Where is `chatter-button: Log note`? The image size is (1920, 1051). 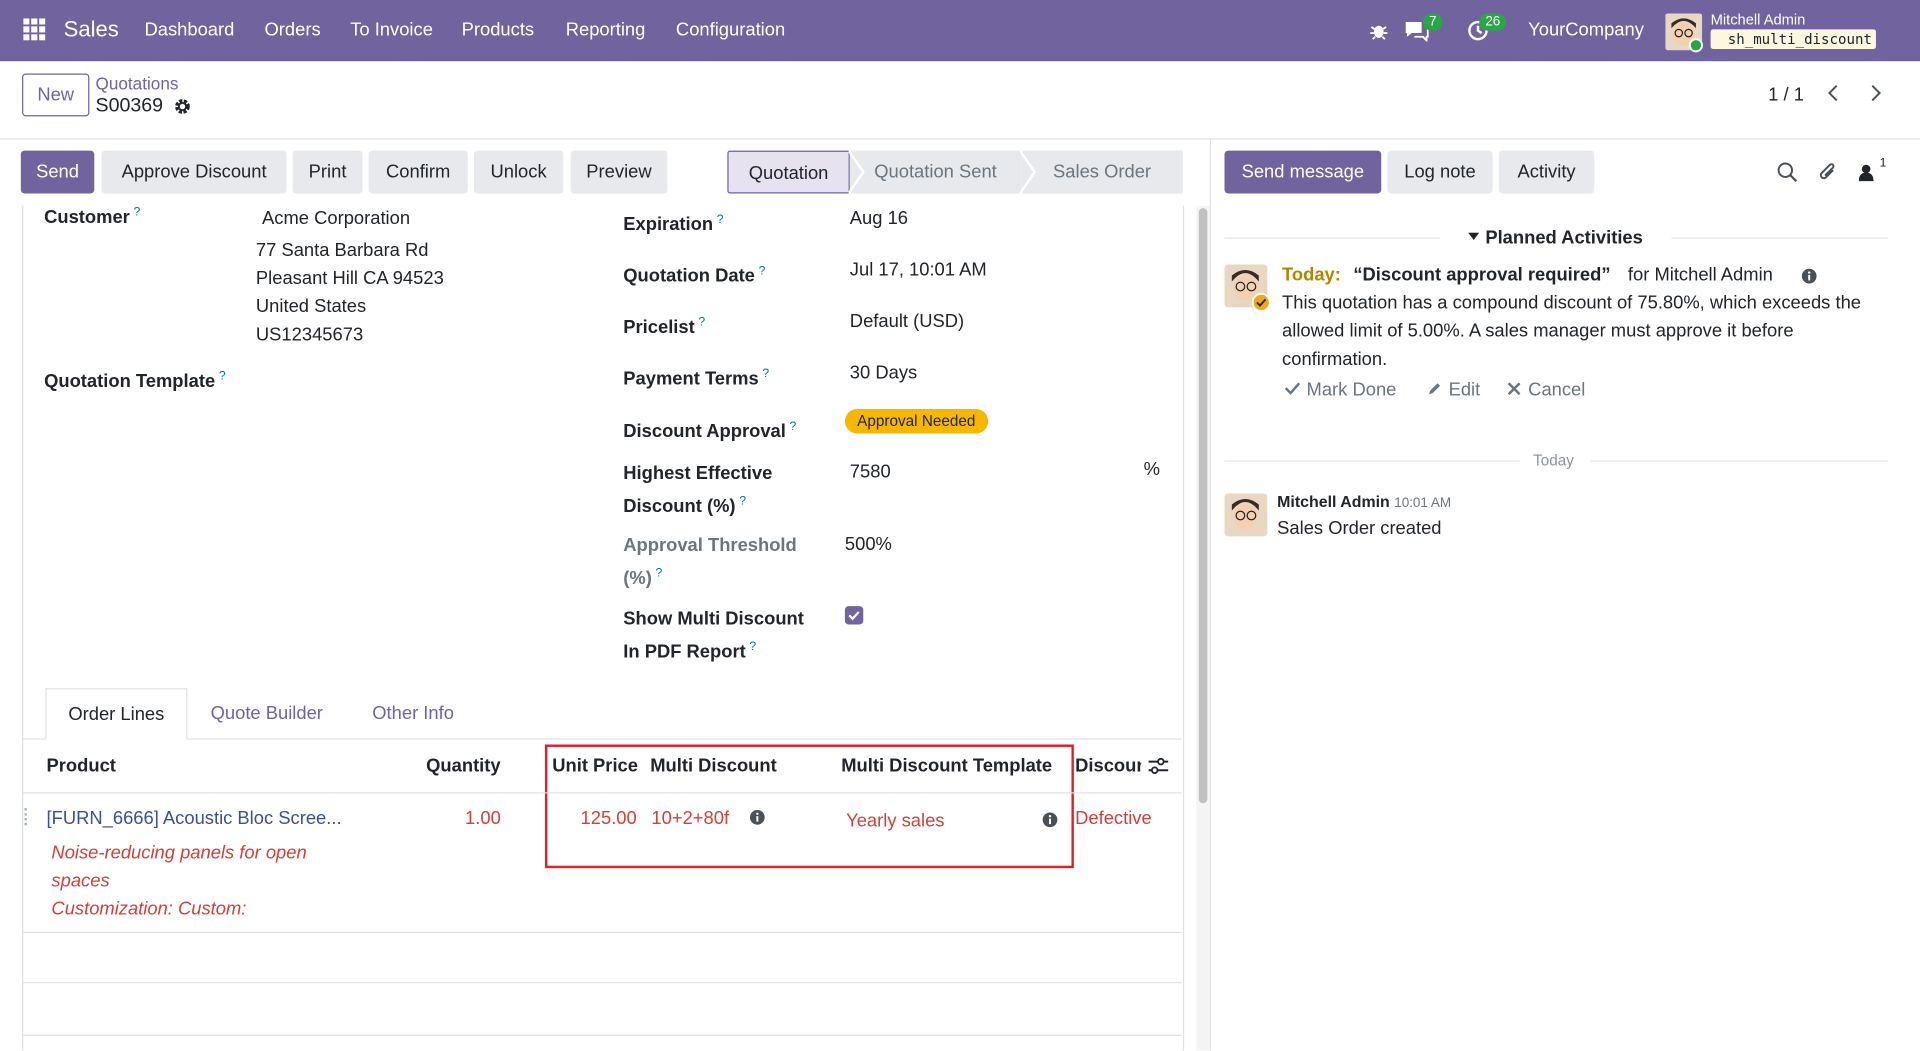 chatter-button: Log note is located at coordinates (1440, 172).